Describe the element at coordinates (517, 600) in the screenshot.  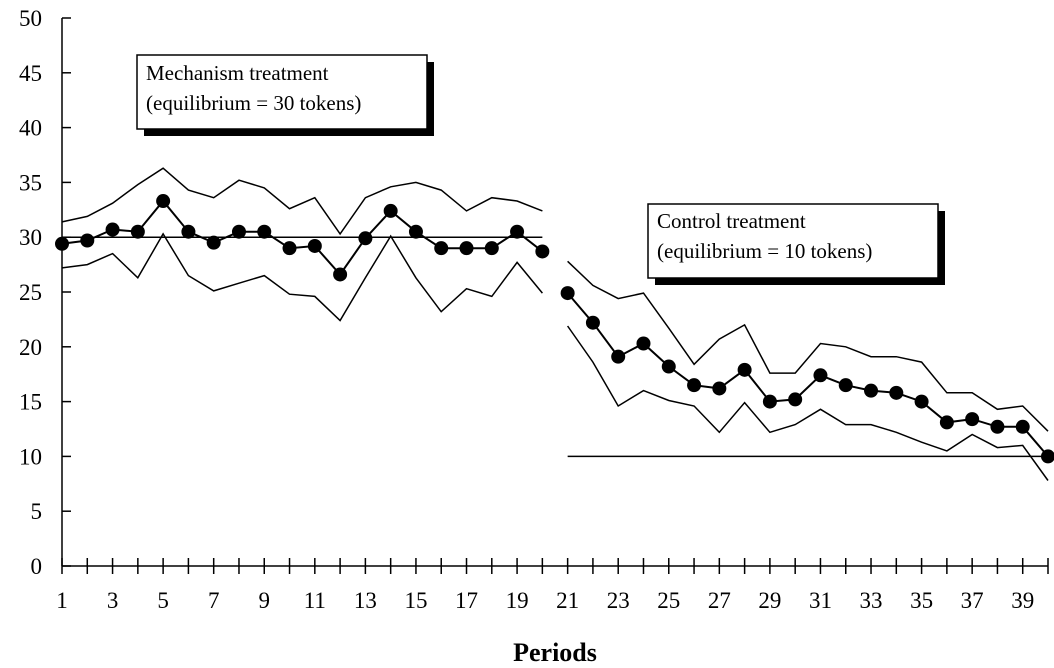
I see `x-tick-label: 19` at that location.